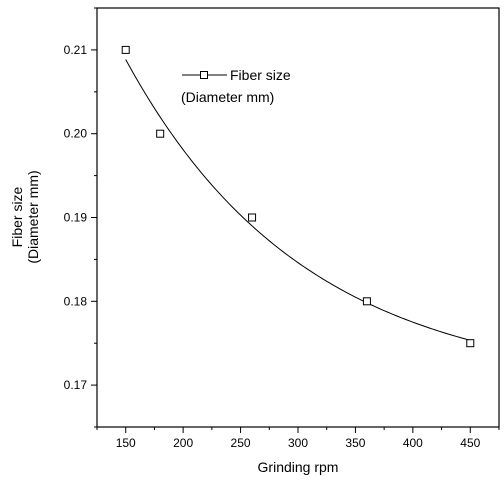 The image size is (504, 485). Describe the element at coordinates (204, 75) in the screenshot. I see `legend-marker` at that location.